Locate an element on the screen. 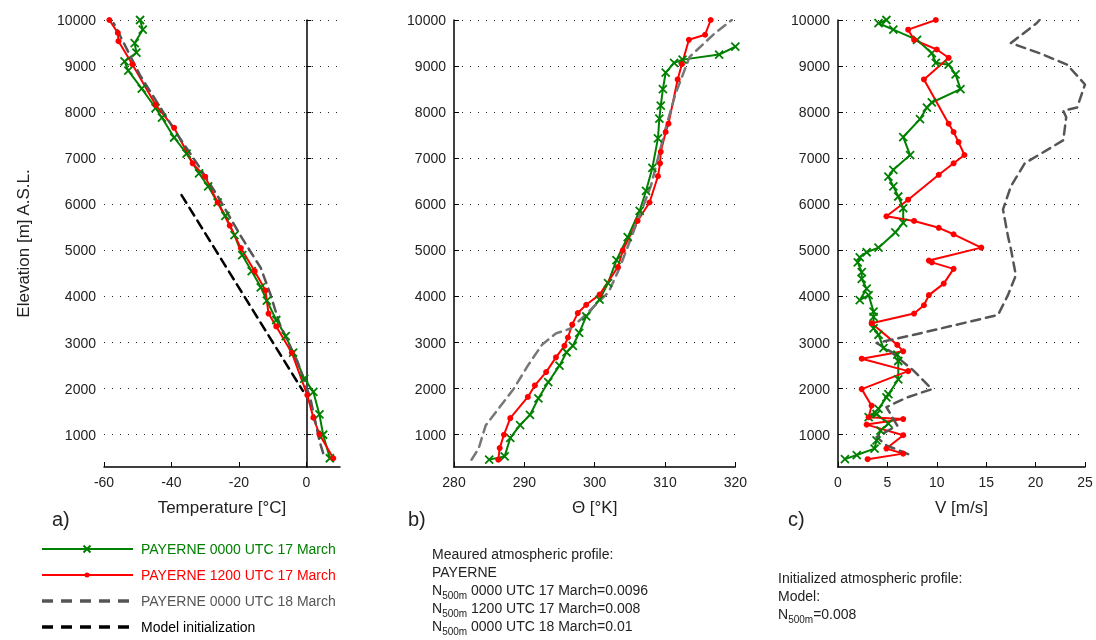  line-series is located at coordinates (981, 237).